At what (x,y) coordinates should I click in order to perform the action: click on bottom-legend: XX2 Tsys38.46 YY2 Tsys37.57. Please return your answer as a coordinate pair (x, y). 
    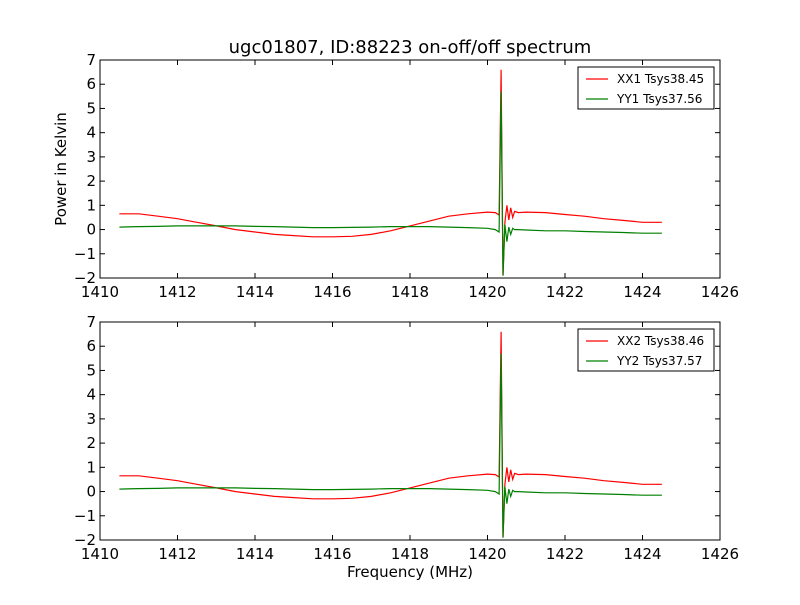
    Looking at the image, I should click on (646, 350).